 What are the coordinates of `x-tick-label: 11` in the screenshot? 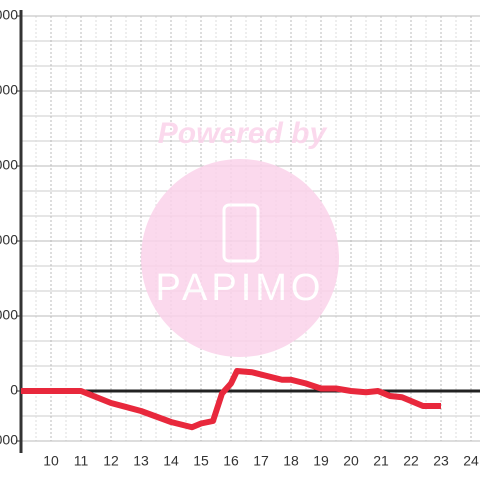 It's located at (81, 461).